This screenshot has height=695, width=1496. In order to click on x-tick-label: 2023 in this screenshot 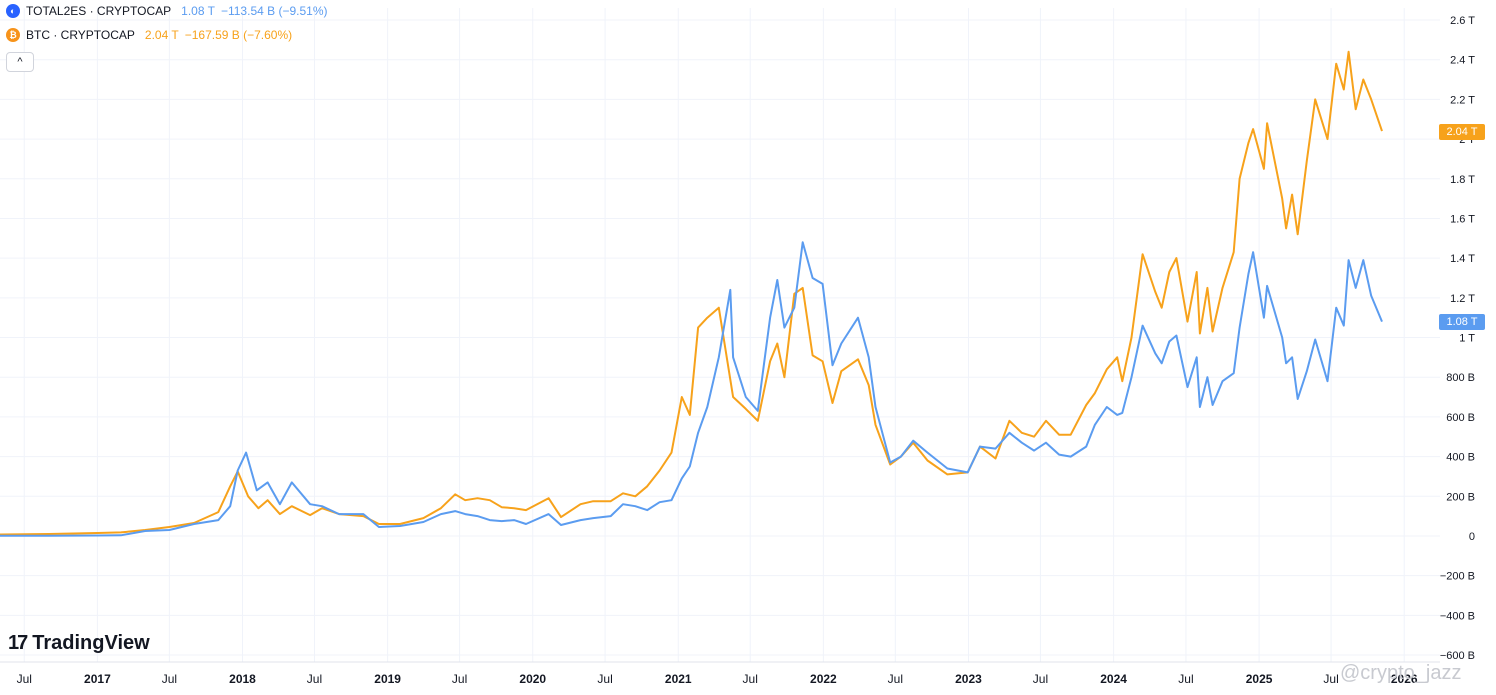, I will do `click(968, 679)`.